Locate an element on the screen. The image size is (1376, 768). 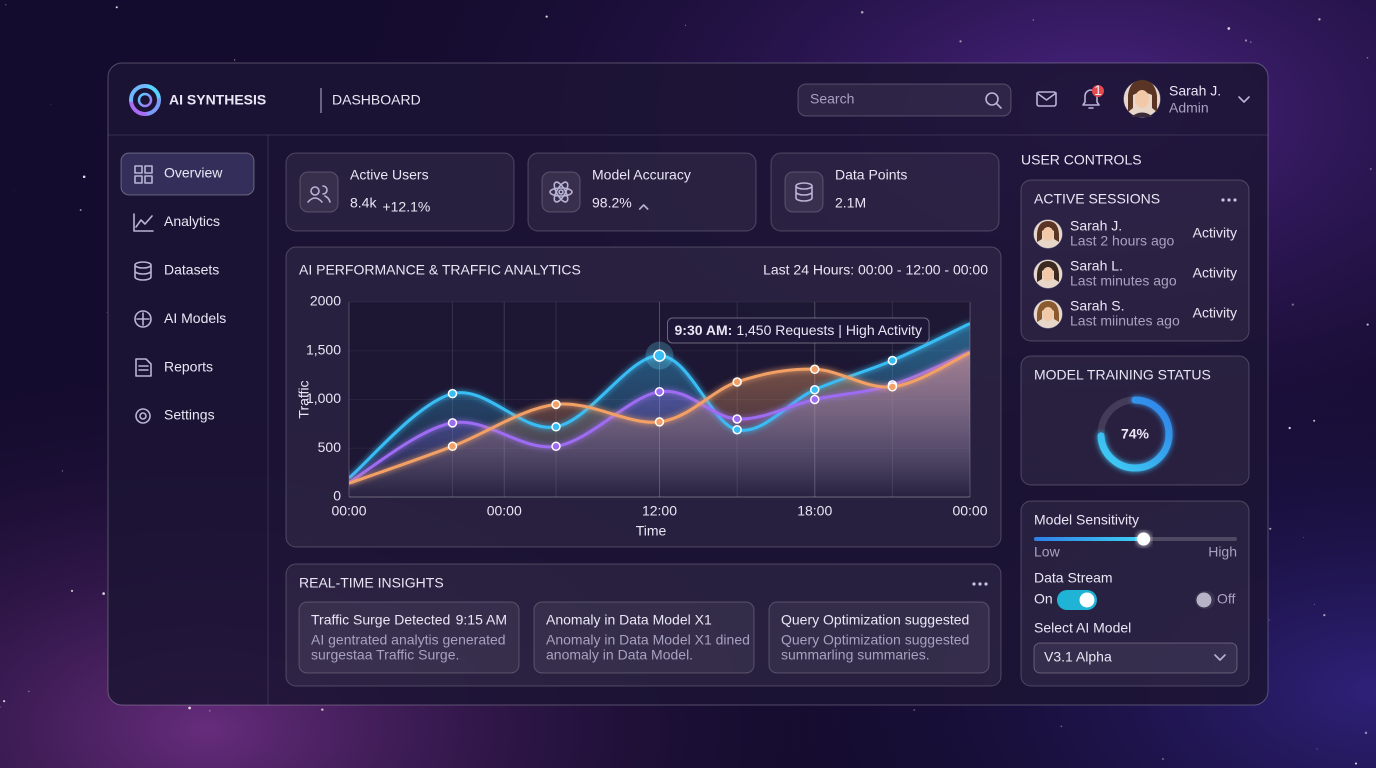
nav-item: Settings is located at coordinates (175, 415).